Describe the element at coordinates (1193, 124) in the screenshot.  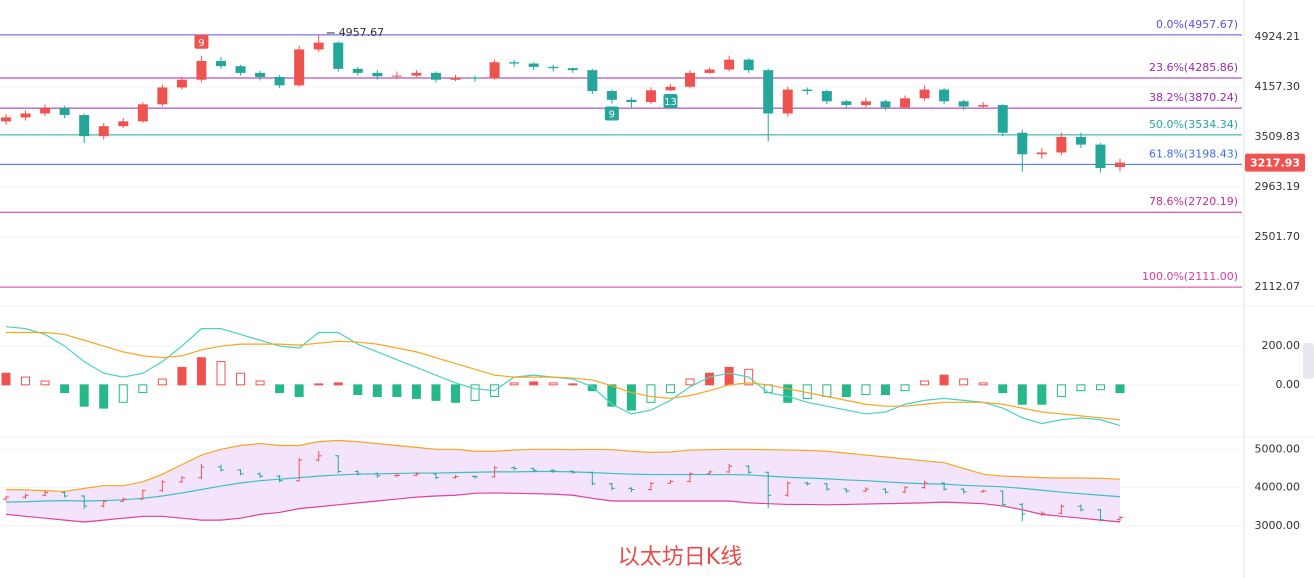
I see `fib-label: 50.0%(3534.34)` at that location.